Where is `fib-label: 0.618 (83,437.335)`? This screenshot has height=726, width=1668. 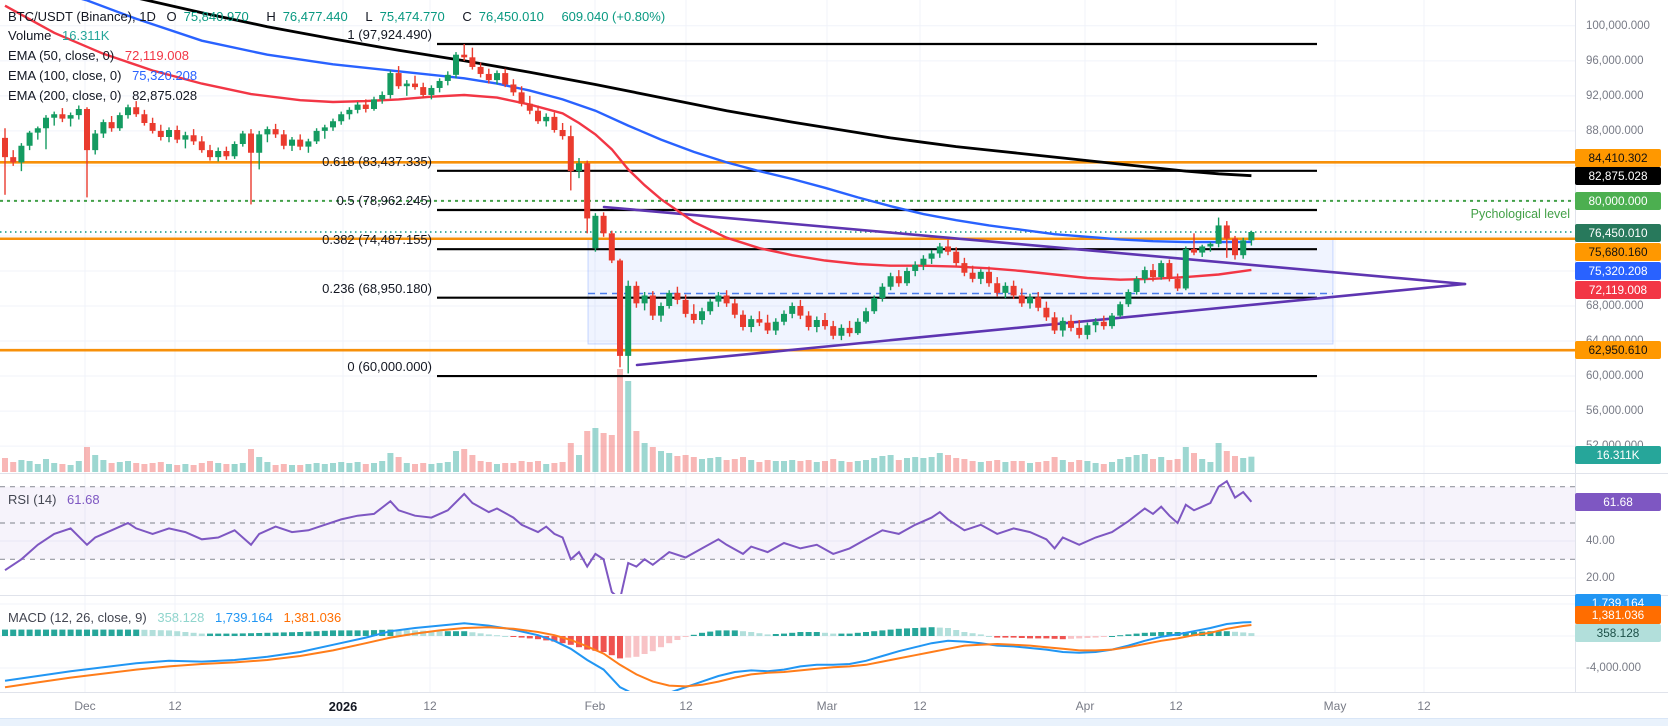
fib-label: 0.618 (83,437.335) is located at coordinates (377, 161).